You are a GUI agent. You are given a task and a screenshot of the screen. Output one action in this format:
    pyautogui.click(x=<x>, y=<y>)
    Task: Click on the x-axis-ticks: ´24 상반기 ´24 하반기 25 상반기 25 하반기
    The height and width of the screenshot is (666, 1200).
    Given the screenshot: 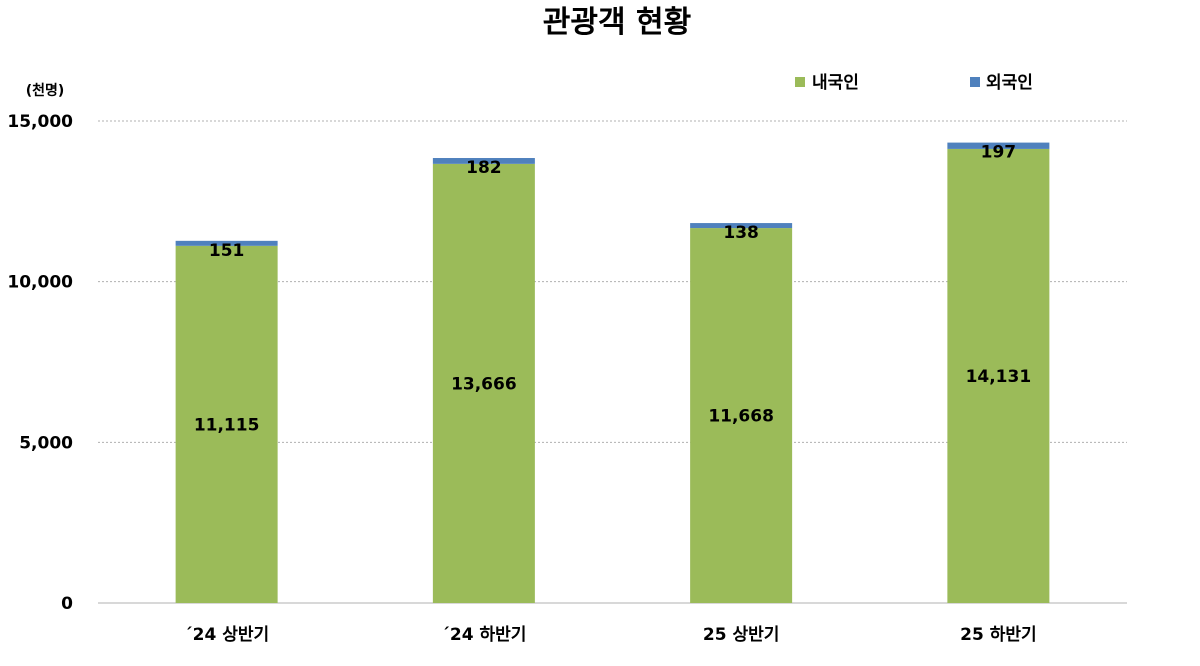 What is the action you would take?
    pyautogui.click(x=610, y=635)
    